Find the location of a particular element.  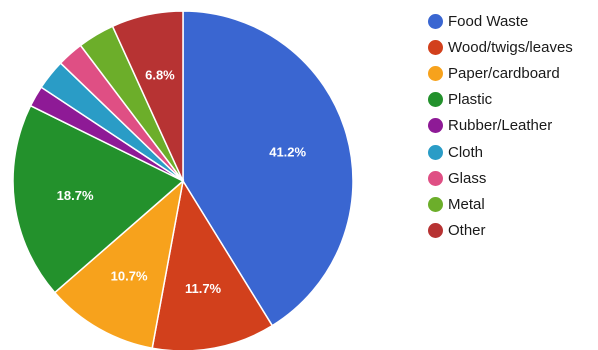

legend-swatch-plastic is located at coordinates (435, 100).